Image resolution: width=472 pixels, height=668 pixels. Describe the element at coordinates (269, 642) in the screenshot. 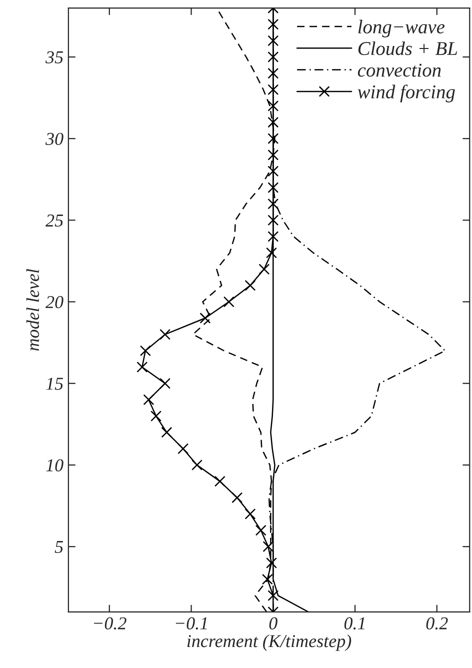

I see `x-axis-title: increment (K/timestep)` at that location.